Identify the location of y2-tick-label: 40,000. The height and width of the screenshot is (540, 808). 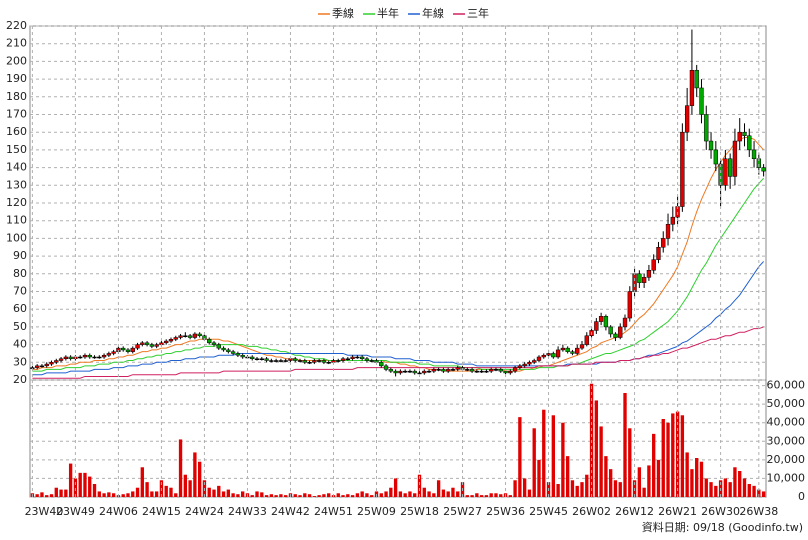
(786, 422).